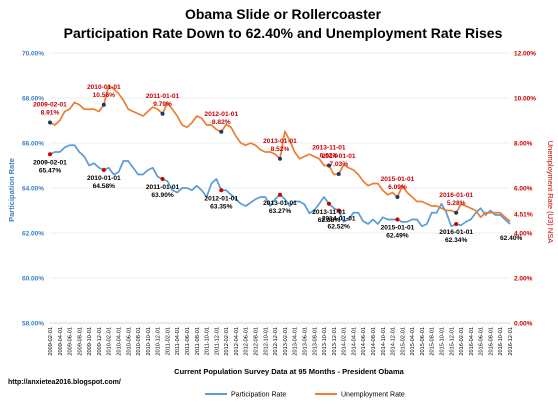 The image size is (558, 406). What do you see at coordinates (276, 341) in the screenshot?
I see `x-tick-label: 2012-12-01` at bounding box center [276, 341].